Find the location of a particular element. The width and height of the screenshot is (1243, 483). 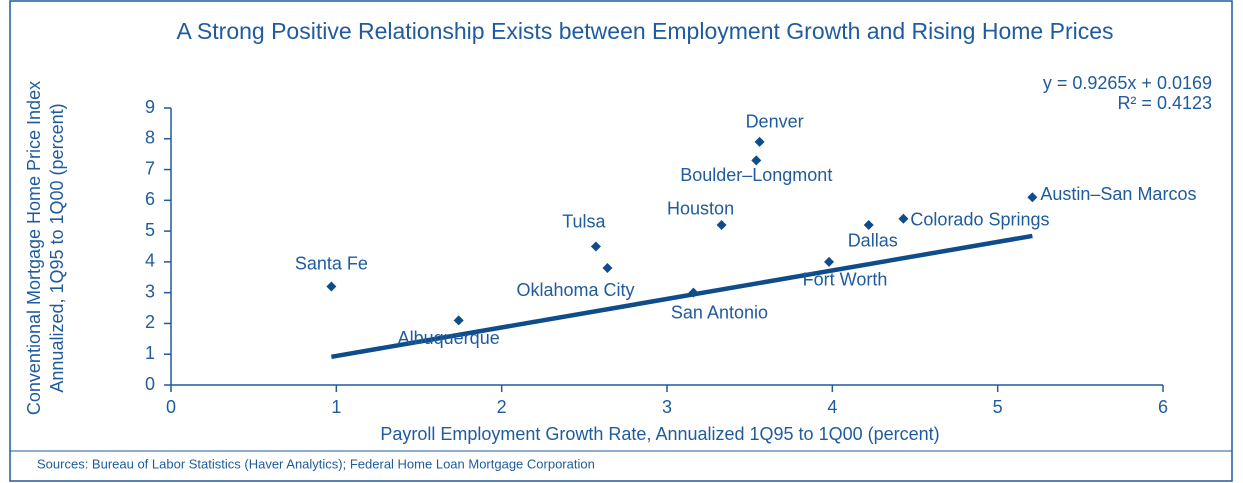

y-tick-label: 3 is located at coordinates (150, 291).